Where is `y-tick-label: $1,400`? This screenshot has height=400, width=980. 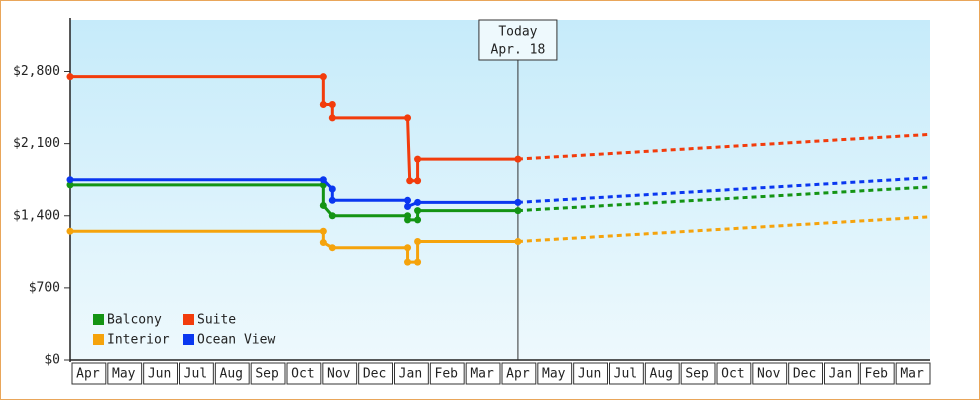
y-tick-label: $1,400 is located at coordinates (36, 215).